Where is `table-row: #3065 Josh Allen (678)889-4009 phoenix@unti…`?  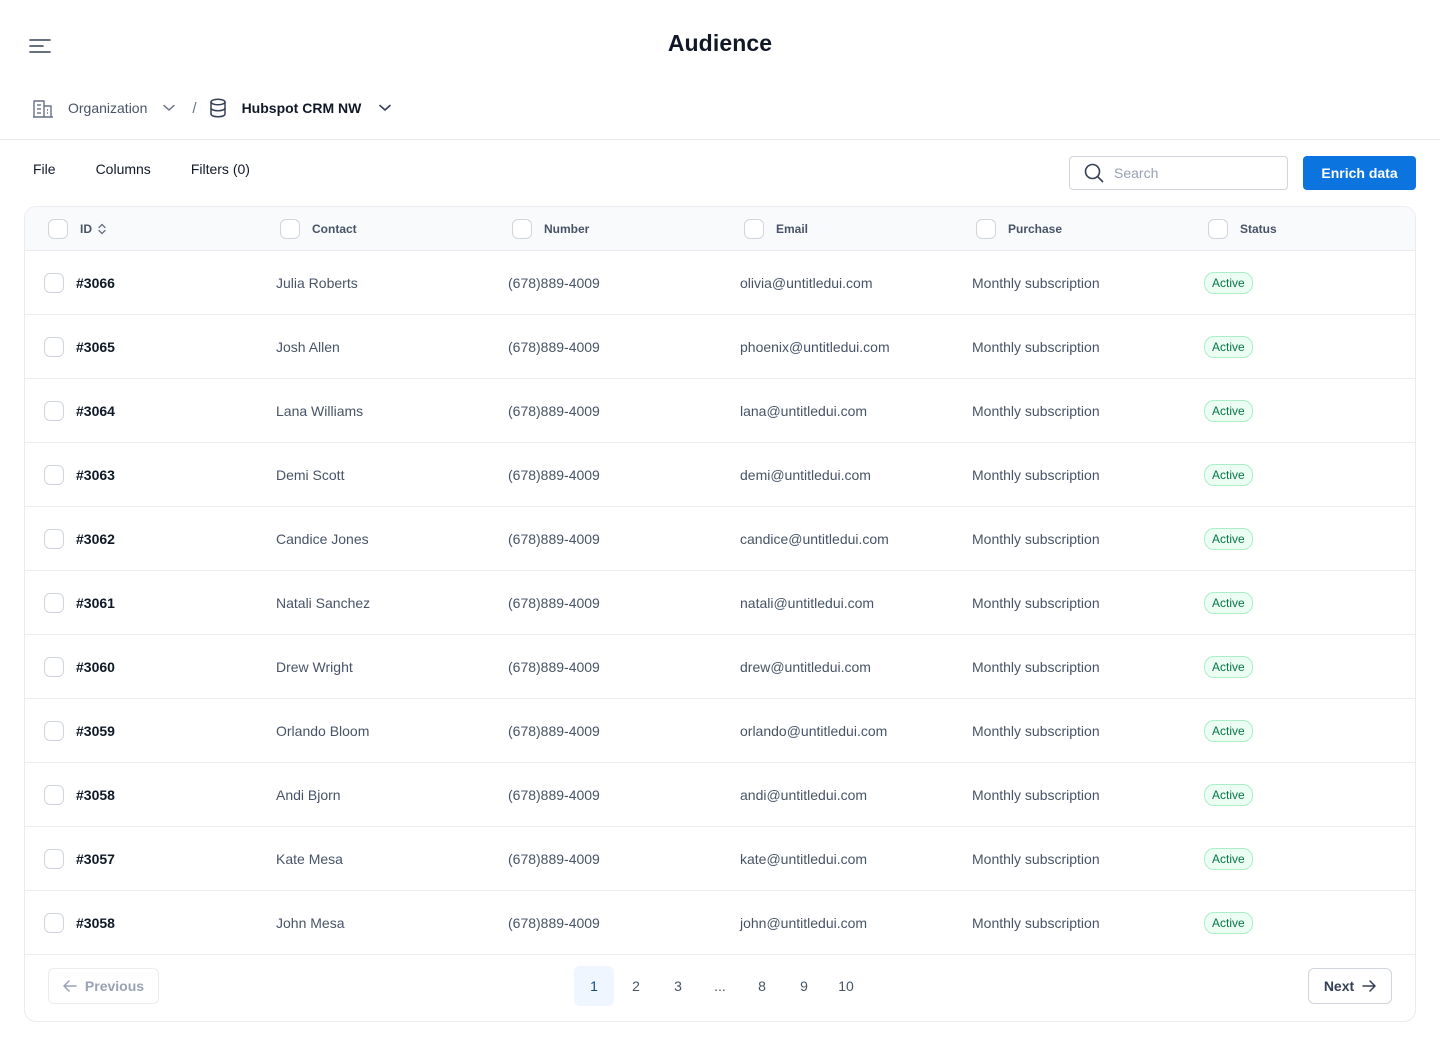 table-row: #3065 Josh Allen (678)889-4009 phoenix@unti… is located at coordinates (720, 347).